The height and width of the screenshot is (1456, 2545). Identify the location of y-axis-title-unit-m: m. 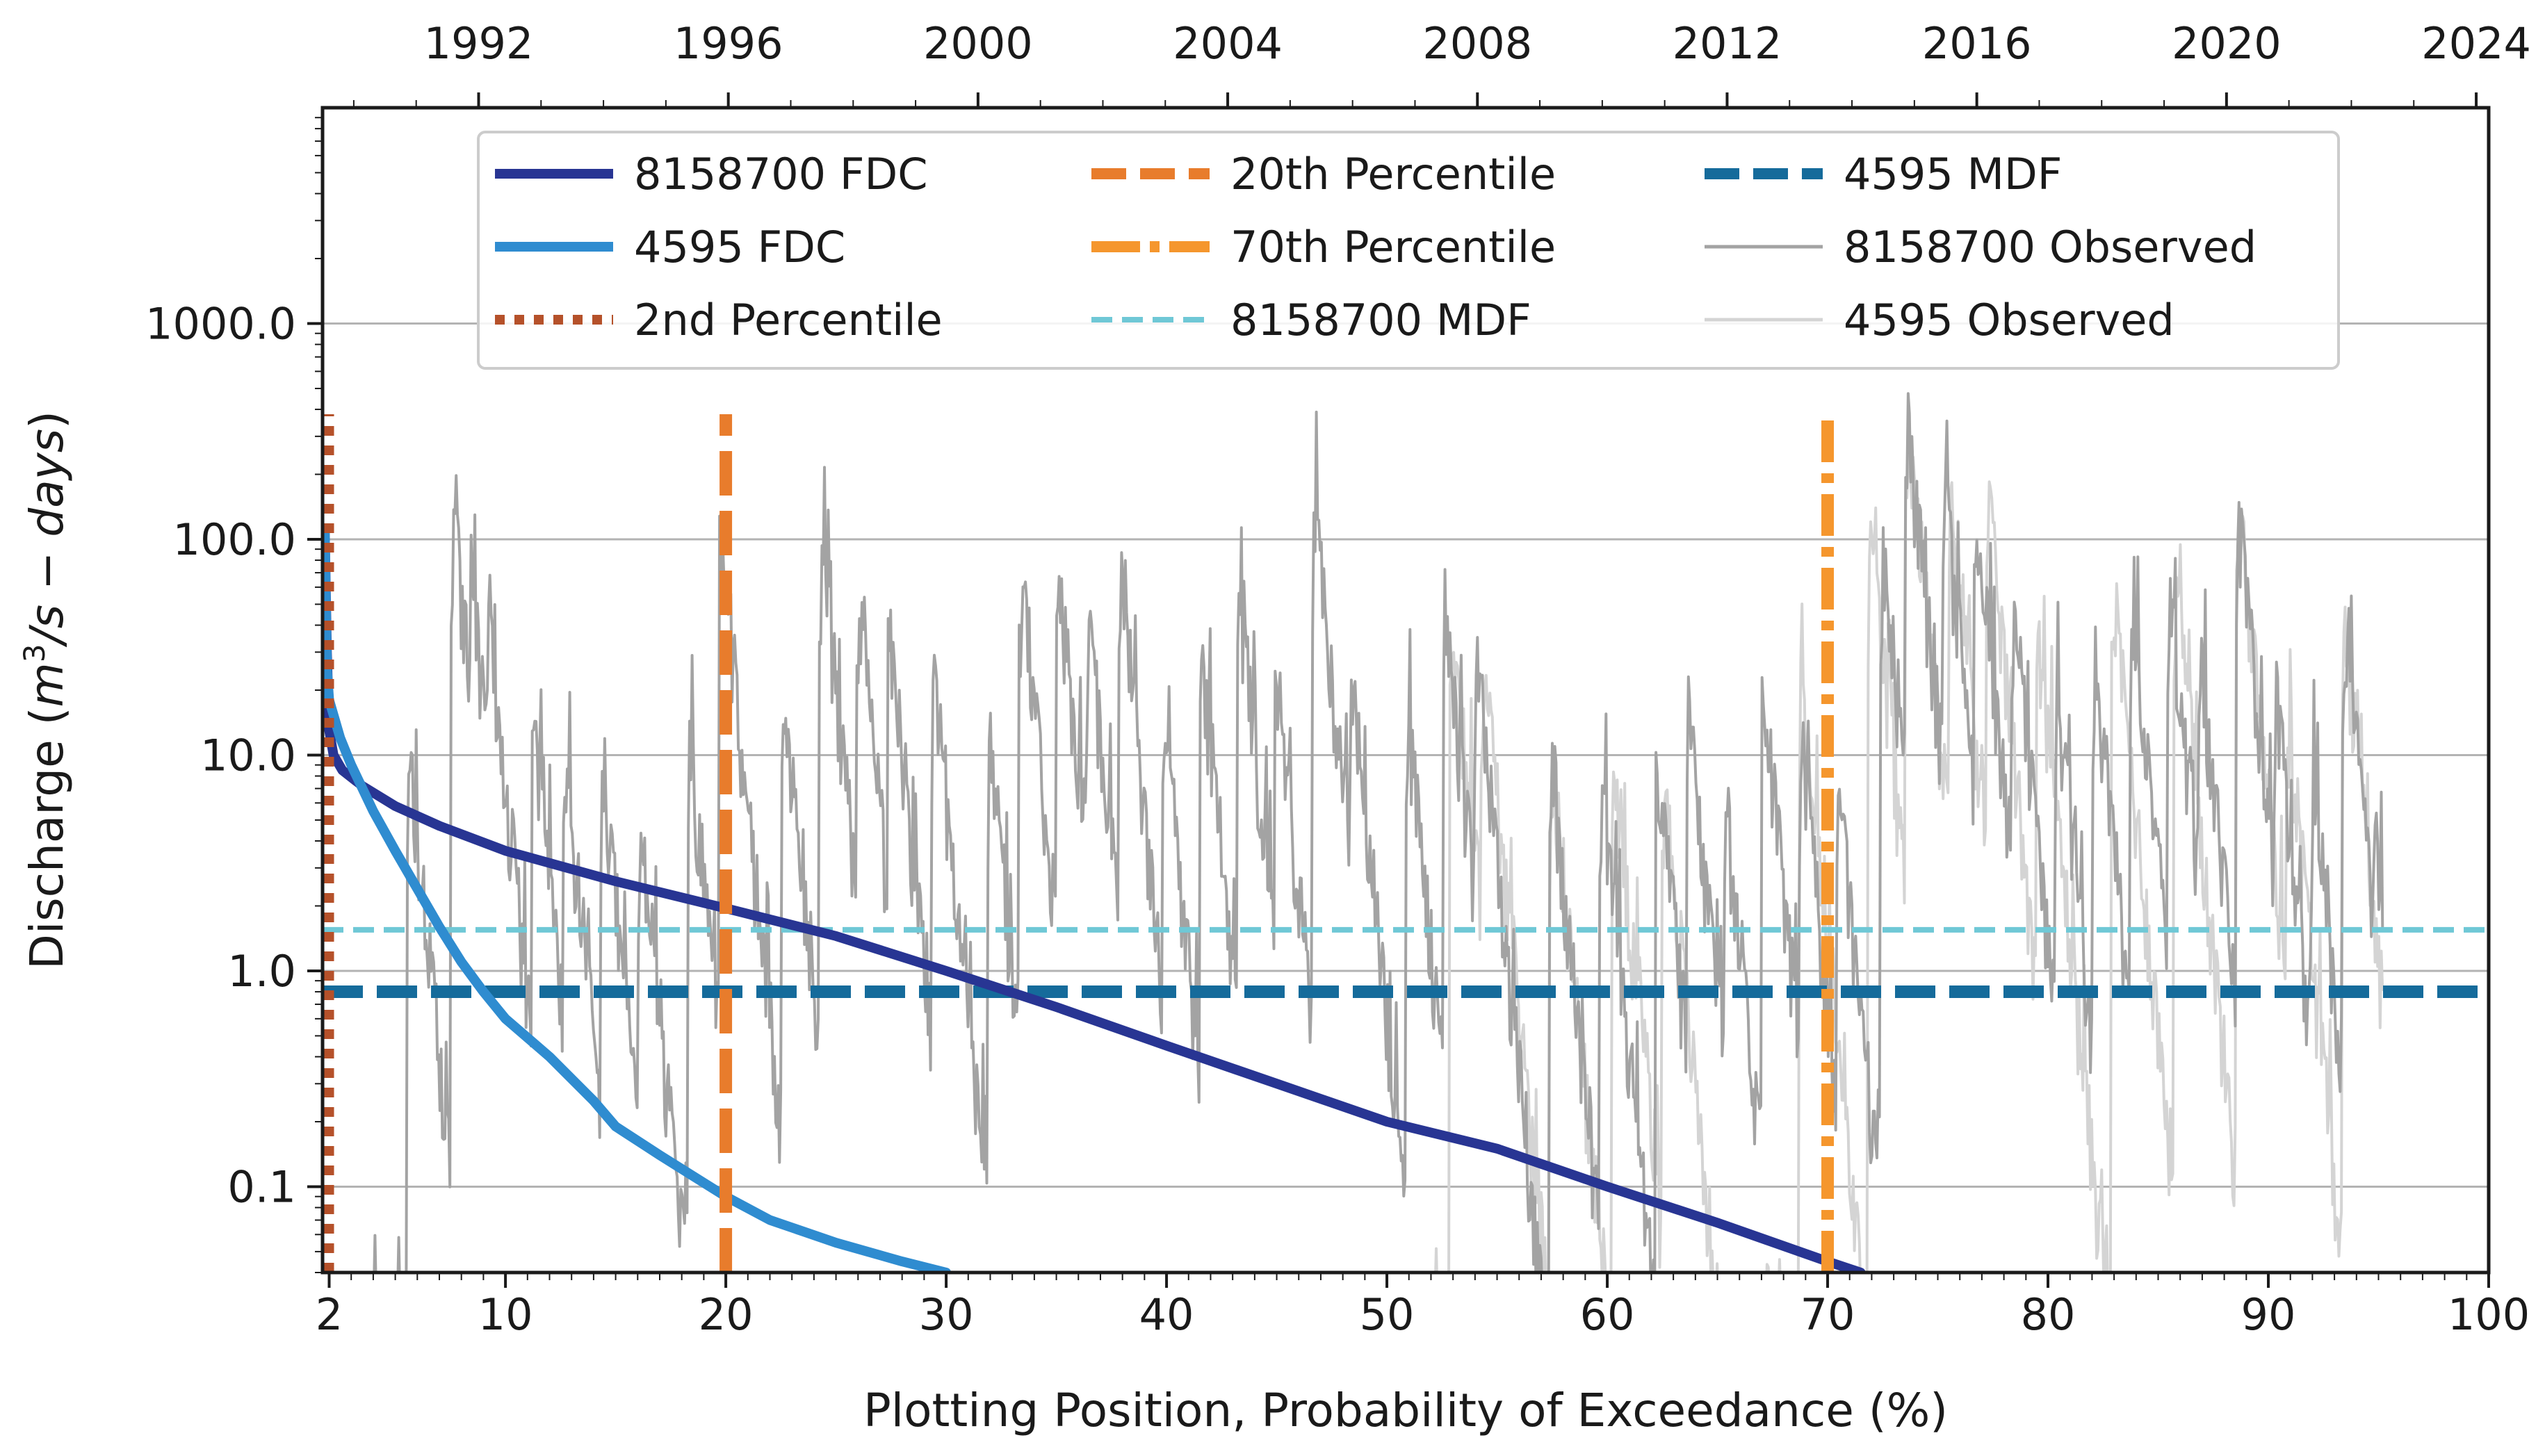
(47, 684).